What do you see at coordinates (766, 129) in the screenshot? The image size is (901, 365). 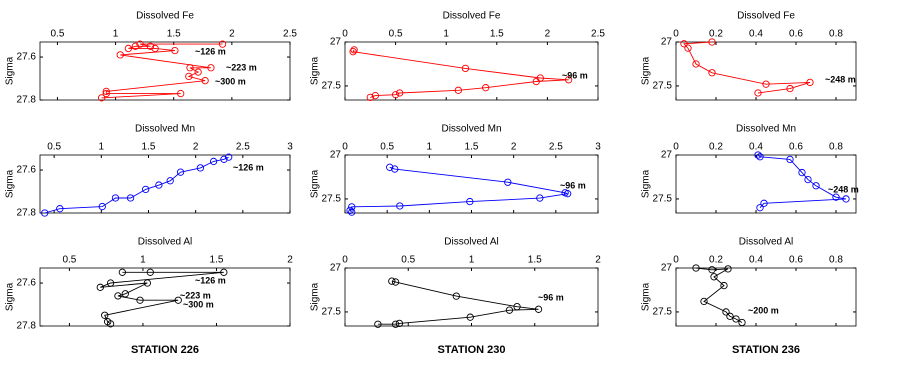 I see `chart-title: Dissolved Mn` at bounding box center [766, 129].